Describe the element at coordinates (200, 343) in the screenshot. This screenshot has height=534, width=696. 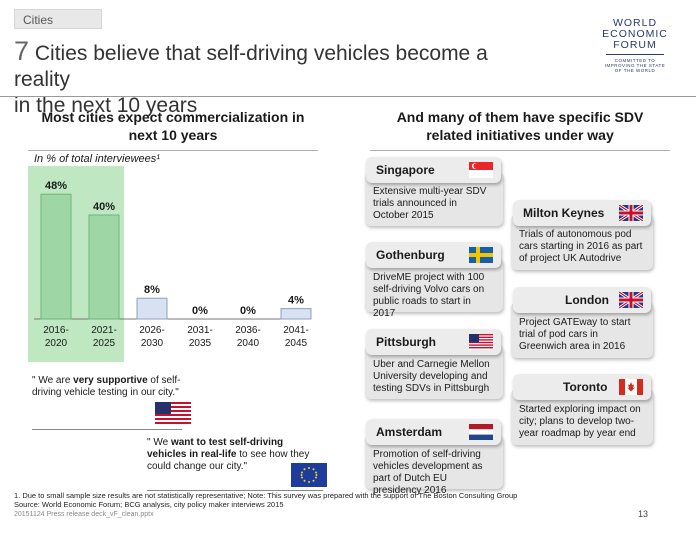
I see `x-tick-label-3-1: 2035` at that location.